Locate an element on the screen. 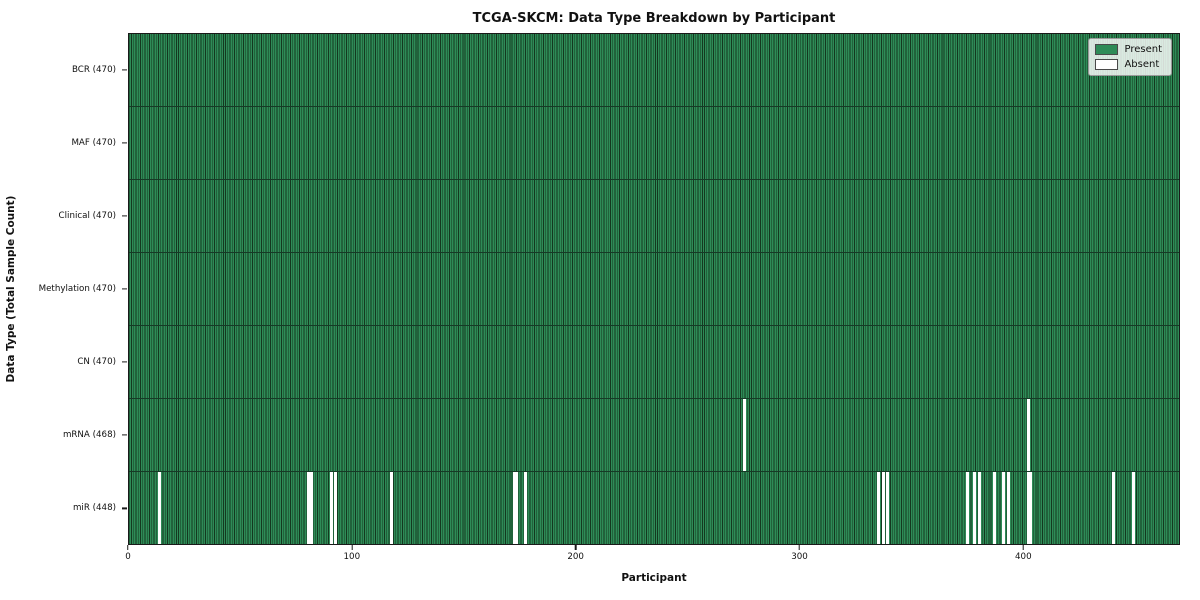 This screenshot has height=600, width=1200. ytick-label-methylation: Methylation (470) is located at coordinates (77, 289).